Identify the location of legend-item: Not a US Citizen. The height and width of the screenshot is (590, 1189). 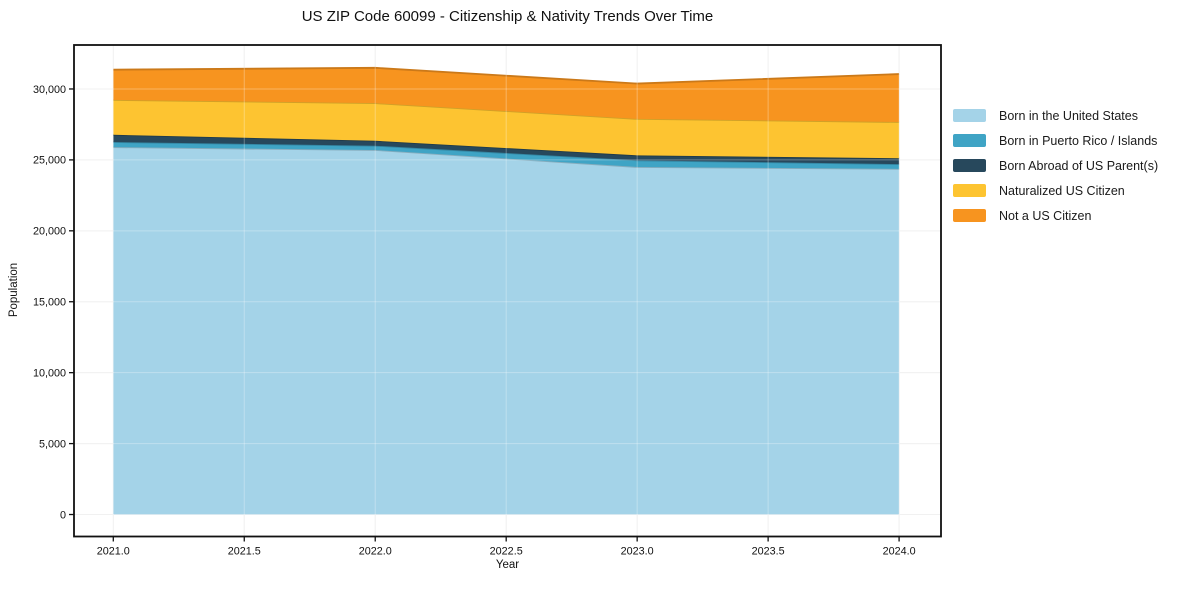
(1055, 215).